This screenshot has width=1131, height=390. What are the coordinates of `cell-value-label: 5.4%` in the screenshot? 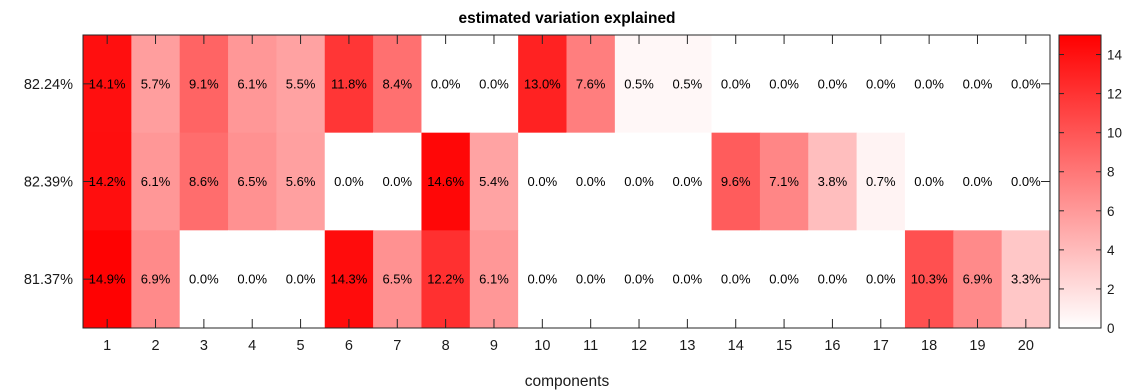 It's located at (494, 181).